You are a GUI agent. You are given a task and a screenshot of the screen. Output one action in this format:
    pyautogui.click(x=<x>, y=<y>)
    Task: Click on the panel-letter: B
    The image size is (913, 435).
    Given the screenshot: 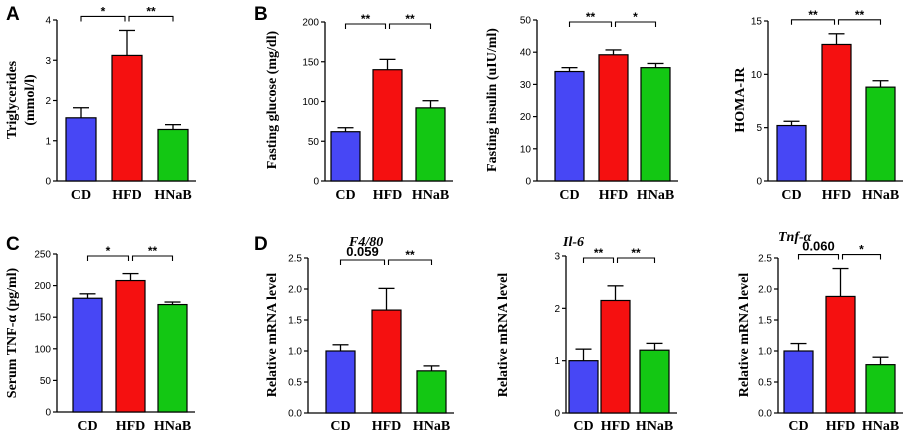 What is the action you would take?
    pyautogui.click(x=261, y=14)
    